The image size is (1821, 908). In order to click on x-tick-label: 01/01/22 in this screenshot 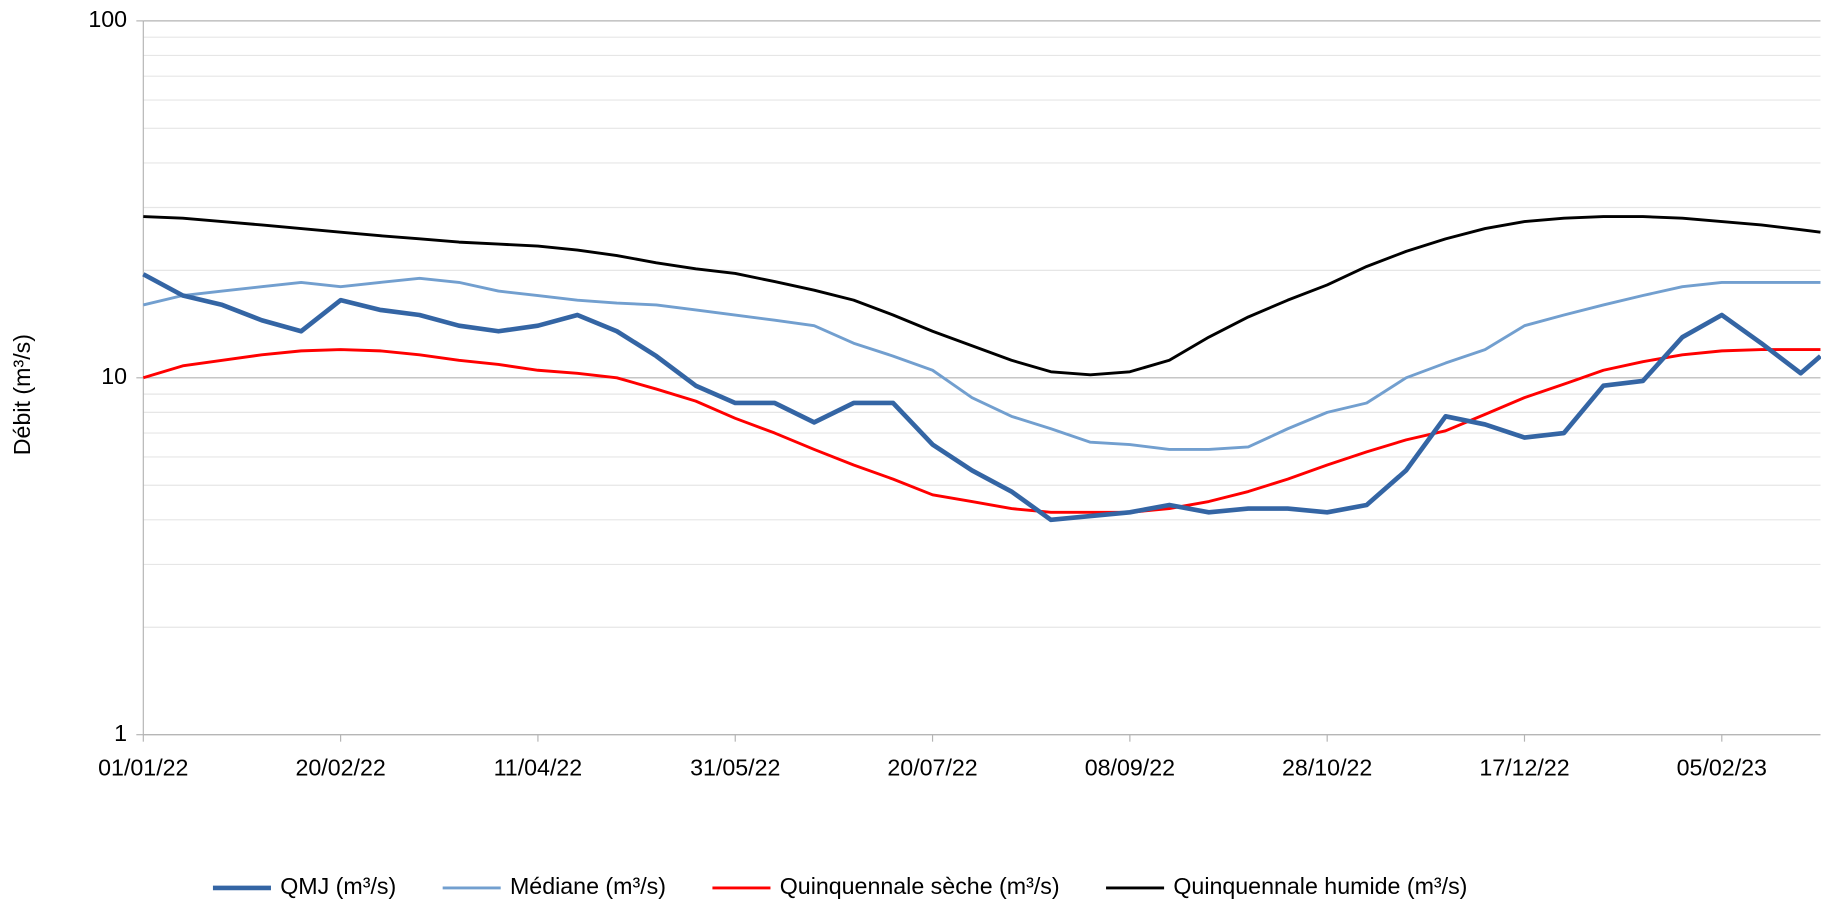, I will do `click(143, 768)`.